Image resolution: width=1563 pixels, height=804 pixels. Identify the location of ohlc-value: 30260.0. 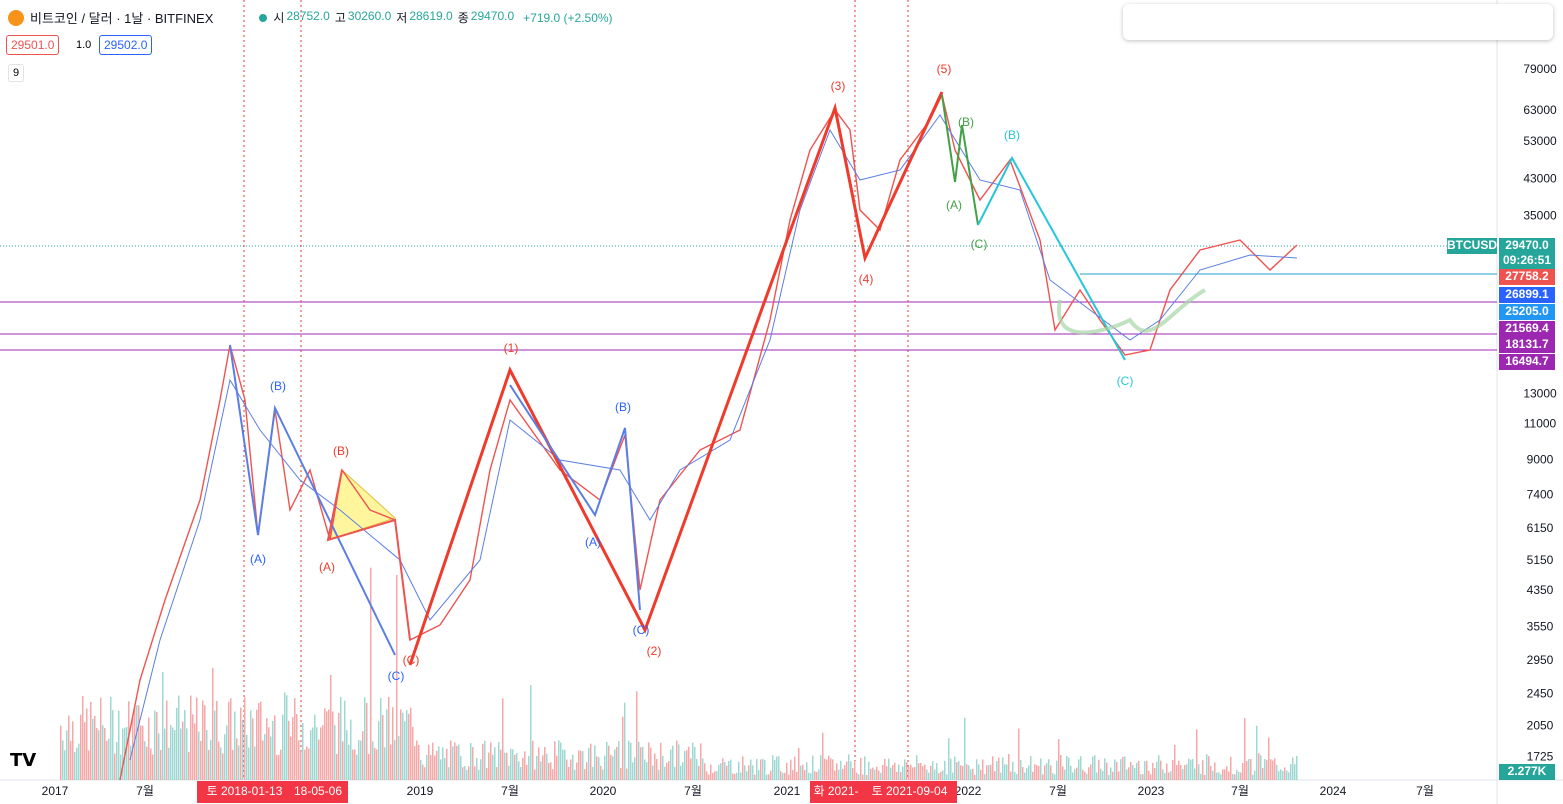
(369, 16).